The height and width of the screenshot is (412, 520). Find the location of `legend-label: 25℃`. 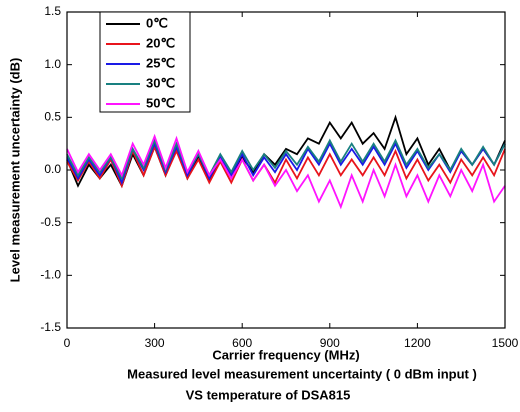

legend-label: 25℃ is located at coordinates (160, 62).